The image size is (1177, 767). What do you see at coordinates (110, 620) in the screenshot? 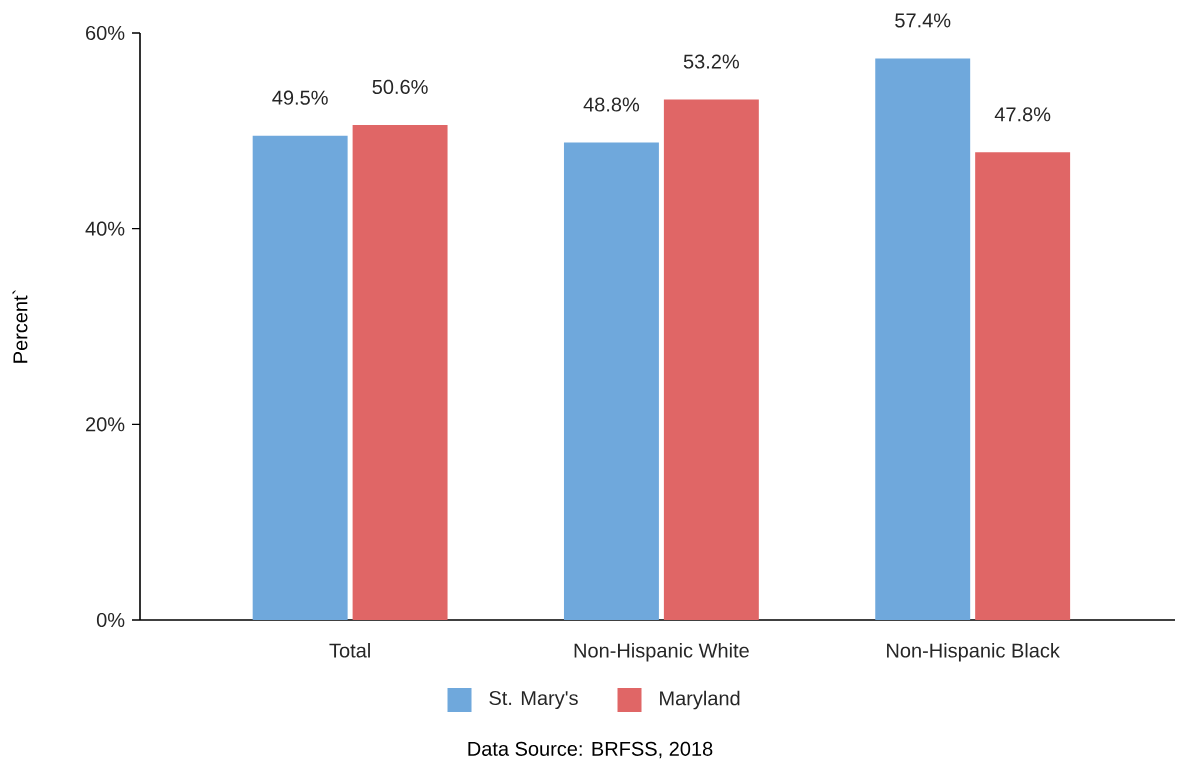
I see `y-tick-label: 0%` at bounding box center [110, 620].